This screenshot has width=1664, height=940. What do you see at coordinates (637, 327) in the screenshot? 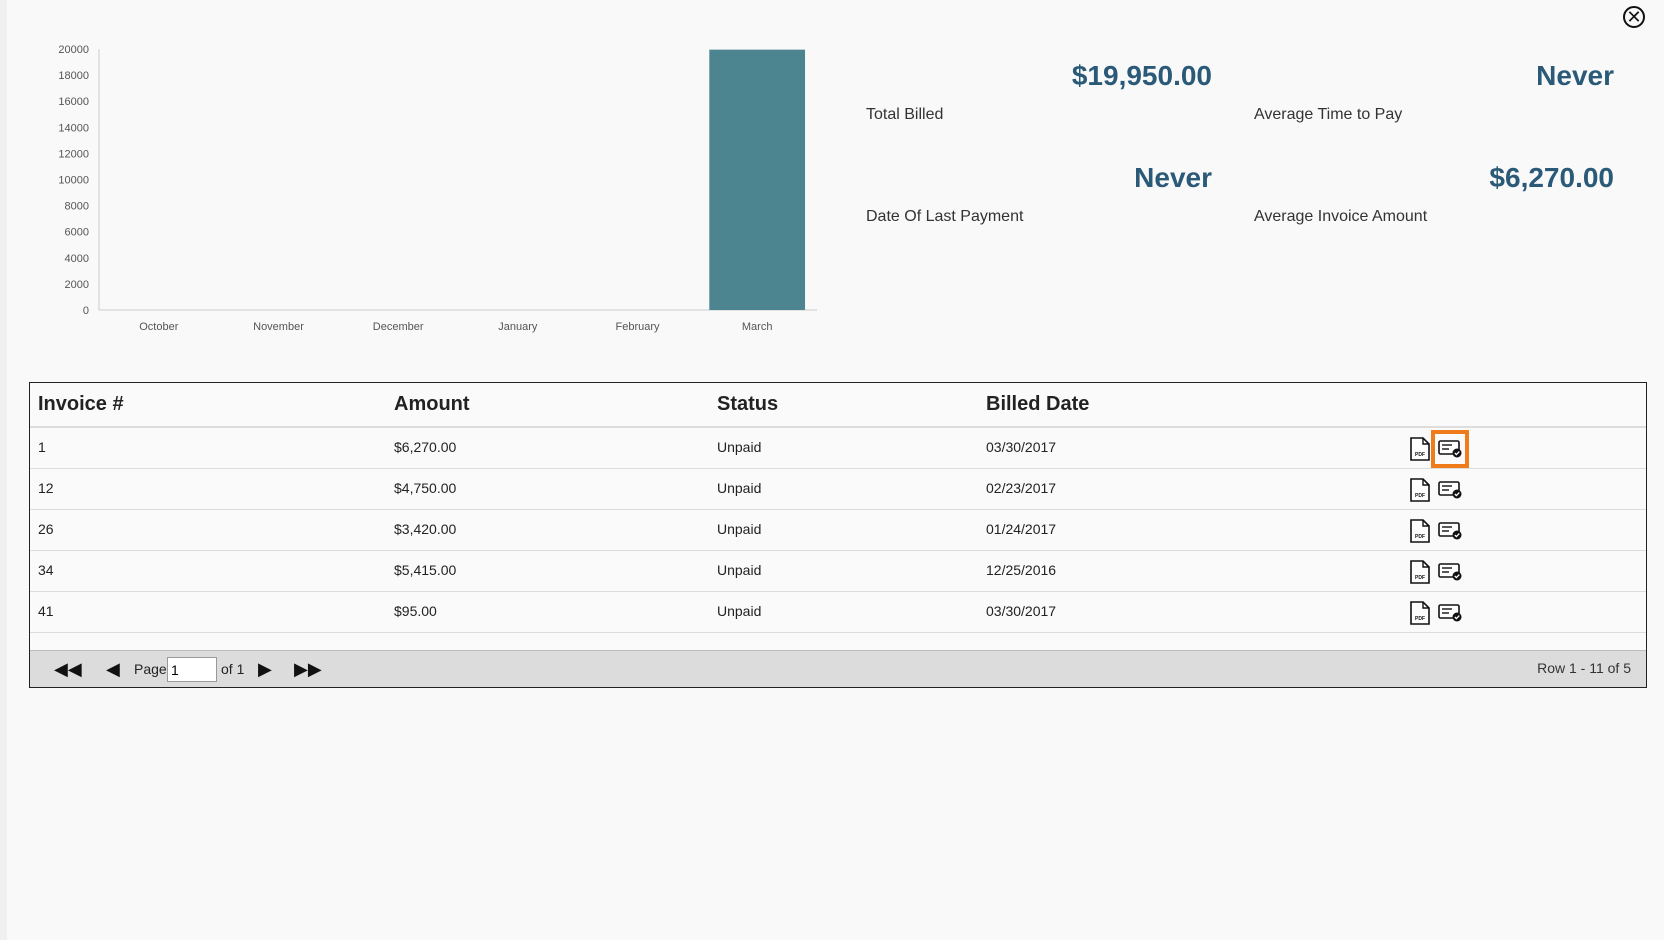
I see `x-tick-label: February` at bounding box center [637, 327].